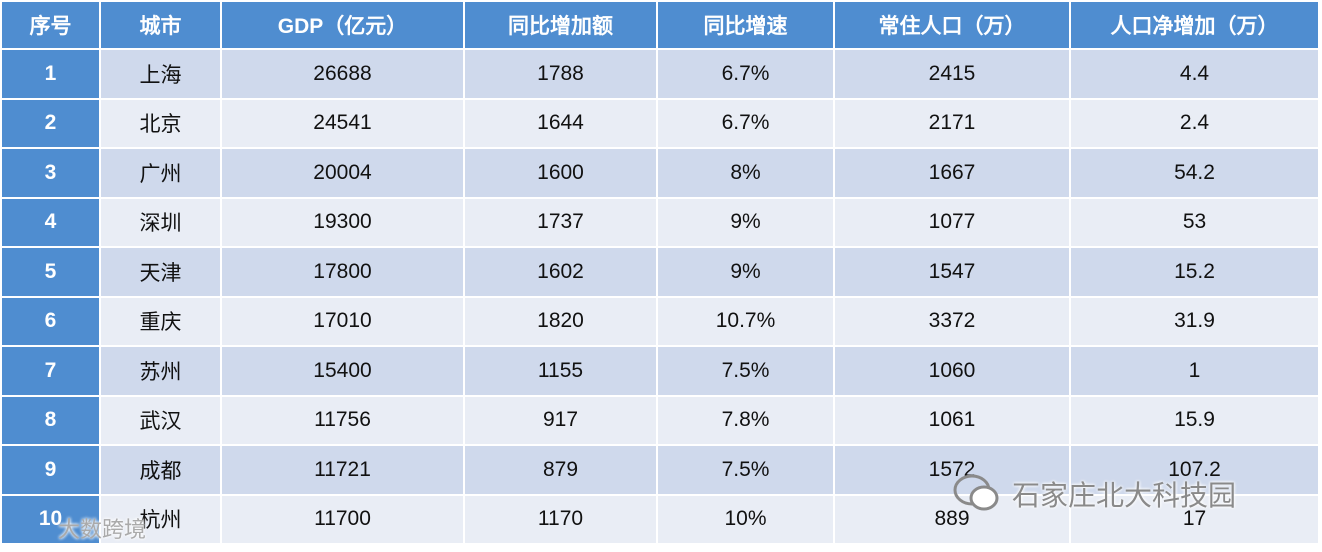 Image resolution: width=1322 pixels, height=552 pixels. Describe the element at coordinates (745, 173) in the screenshot. I see `table-cell: 8%` at that location.